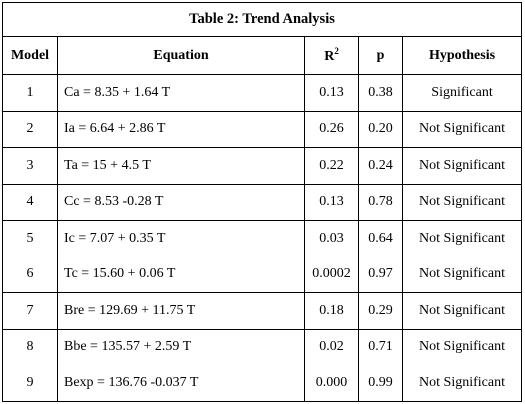  Describe the element at coordinates (331, 166) in the screenshot. I see `r2-cell: 0.22` at that location.